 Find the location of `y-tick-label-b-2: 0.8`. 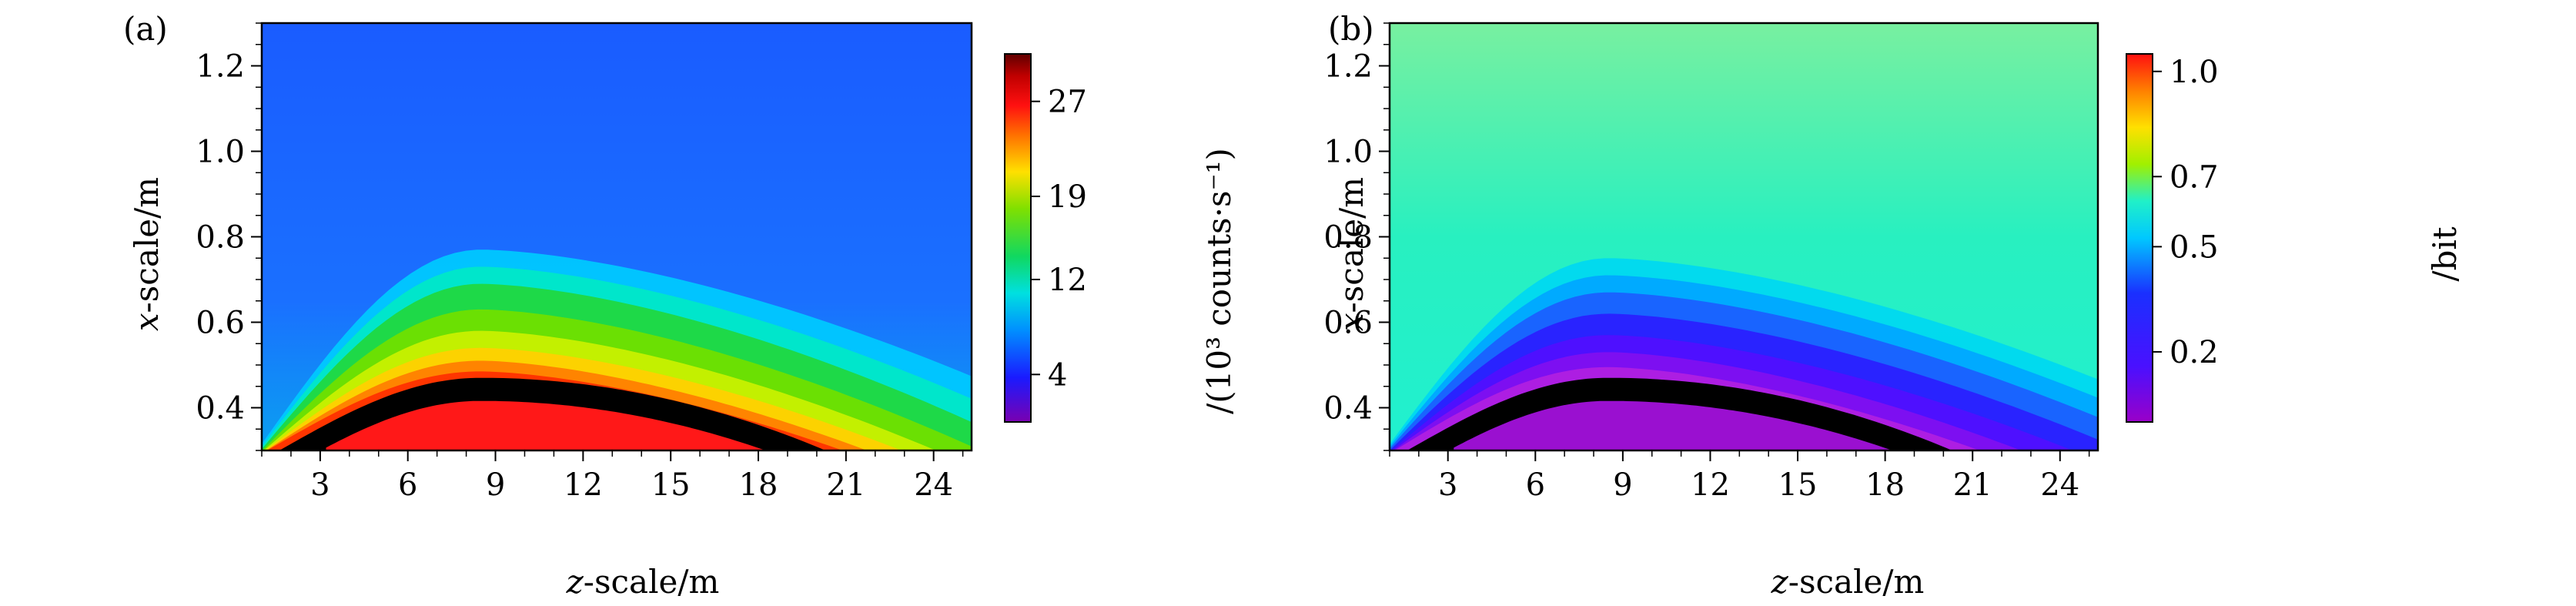

y-tick-label-b-2: 0.8 is located at coordinates (1348, 238).